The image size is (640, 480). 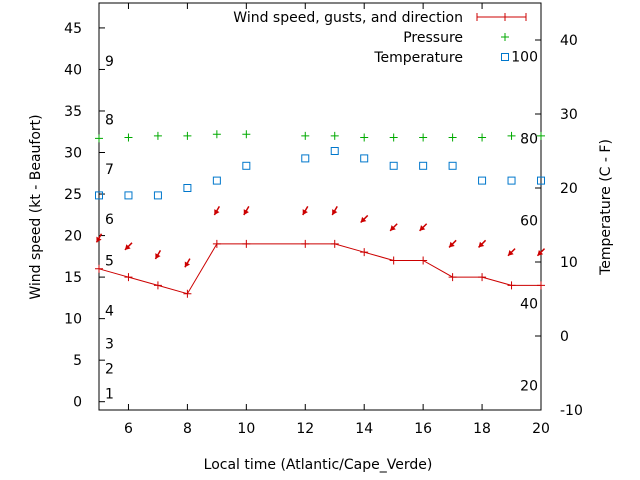 What do you see at coordinates (109, 120) in the screenshot?
I see `beaufort-label: 8` at bounding box center [109, 120].